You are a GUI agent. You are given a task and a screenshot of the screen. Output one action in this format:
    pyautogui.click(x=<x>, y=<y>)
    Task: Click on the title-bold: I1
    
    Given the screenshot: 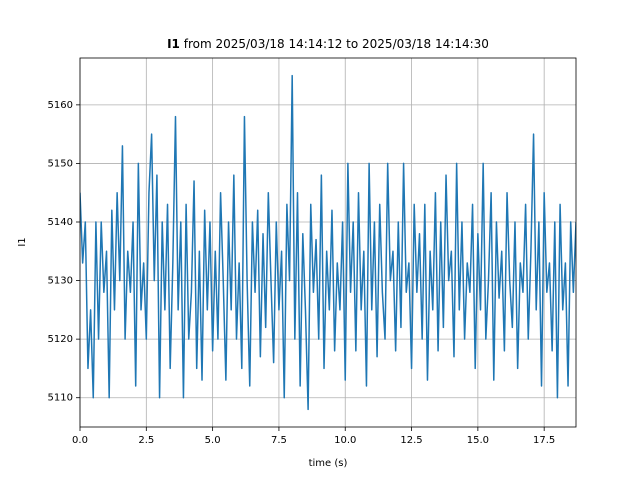 What is the action you would take?
    pyautogui.click(x=173, y=44)
    